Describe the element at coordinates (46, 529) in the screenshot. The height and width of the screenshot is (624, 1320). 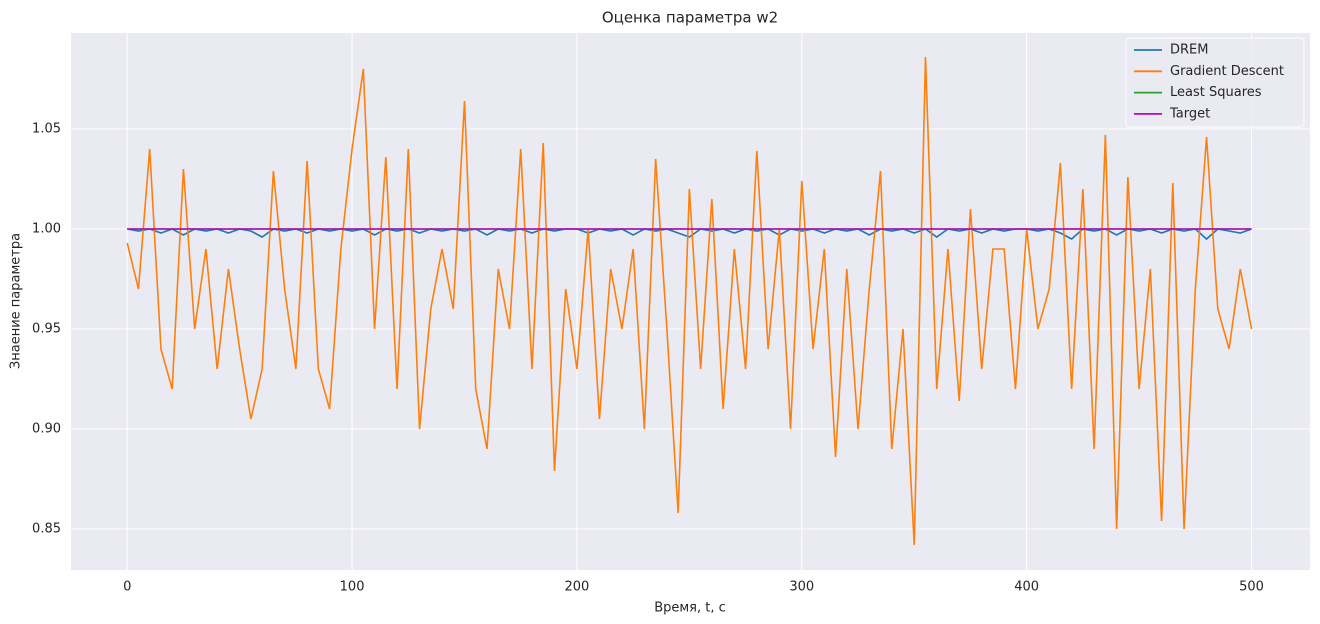
I see `y-tick-label: 0.85` at that location.